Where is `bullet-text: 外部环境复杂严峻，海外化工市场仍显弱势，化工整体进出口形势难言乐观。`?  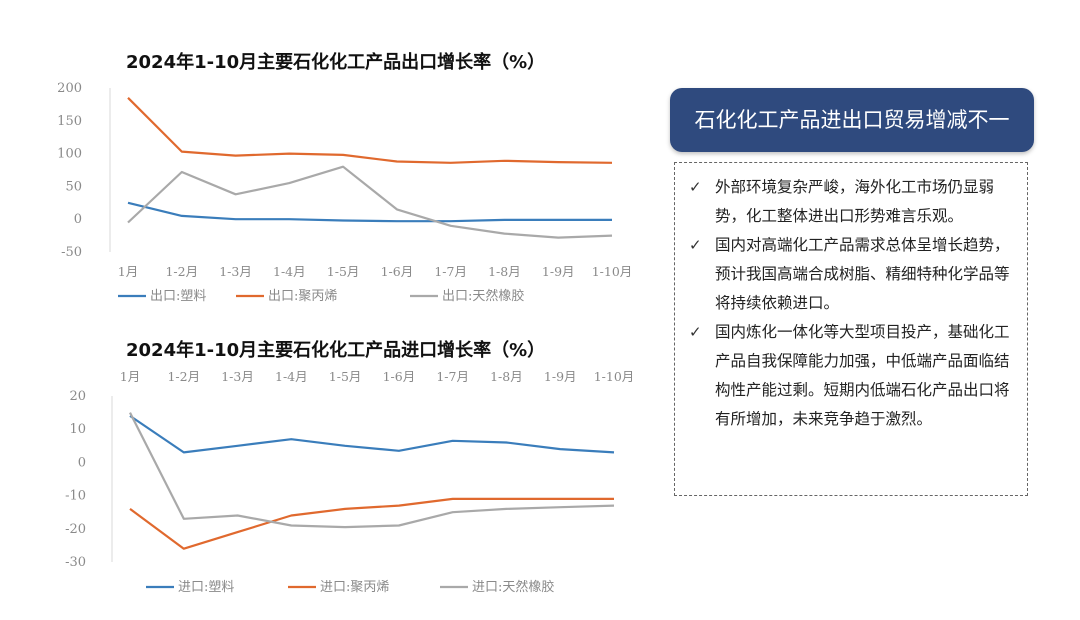 bullet-text: 外部环境复杂严峻，海外化工市场仍显弱势，化工整体进出口形势难言乐观。 is located at coordinates (855, 201).